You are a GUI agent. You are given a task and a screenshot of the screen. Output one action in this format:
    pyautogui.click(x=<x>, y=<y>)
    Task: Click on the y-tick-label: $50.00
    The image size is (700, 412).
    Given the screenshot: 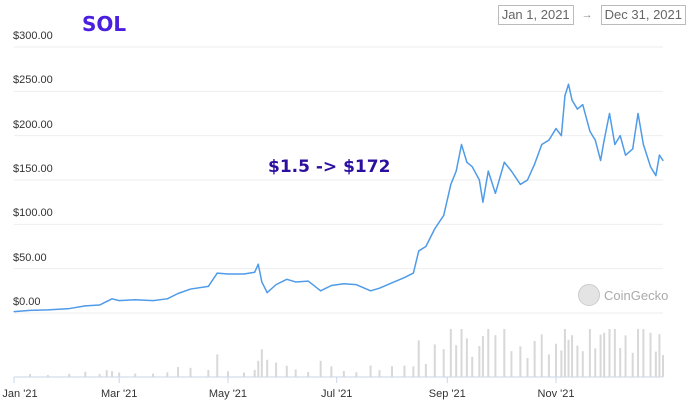 What is the action you would take?
    pyautogui.click(x=30, y=257)
    